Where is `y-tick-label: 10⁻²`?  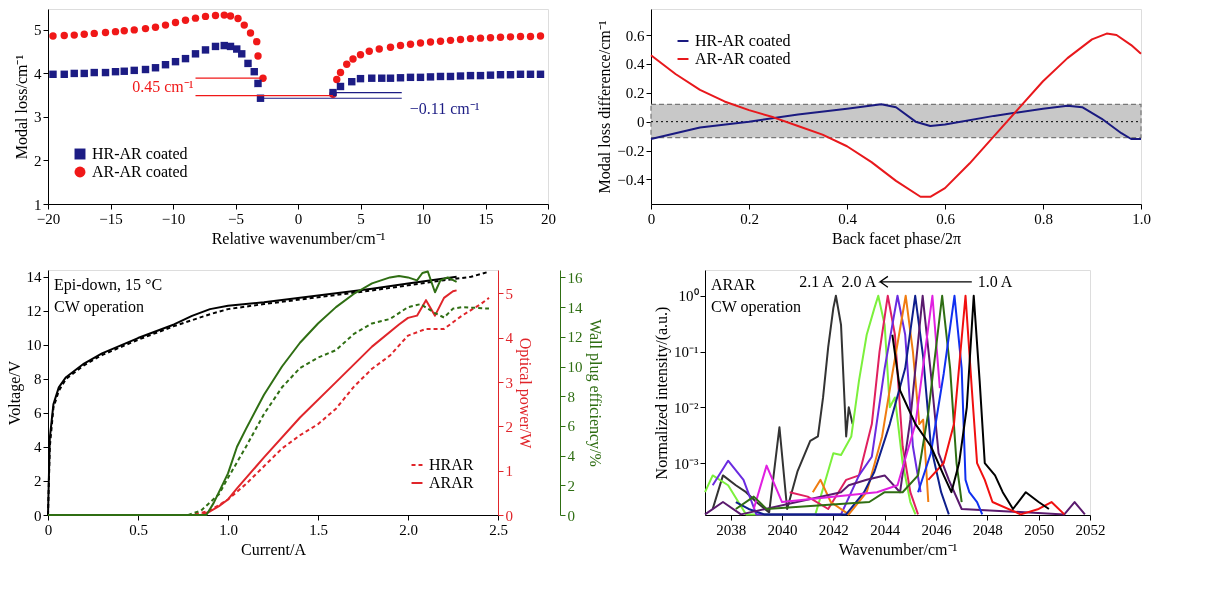 y-tick-label: 10⁻² is located at coordinates (686, 407).